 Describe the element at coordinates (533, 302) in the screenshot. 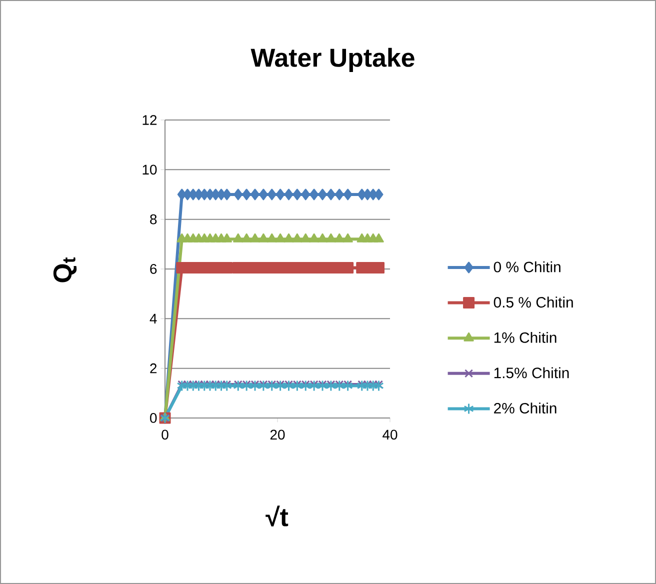

I see `legend-label: 0.5 % Chitin` at that location.